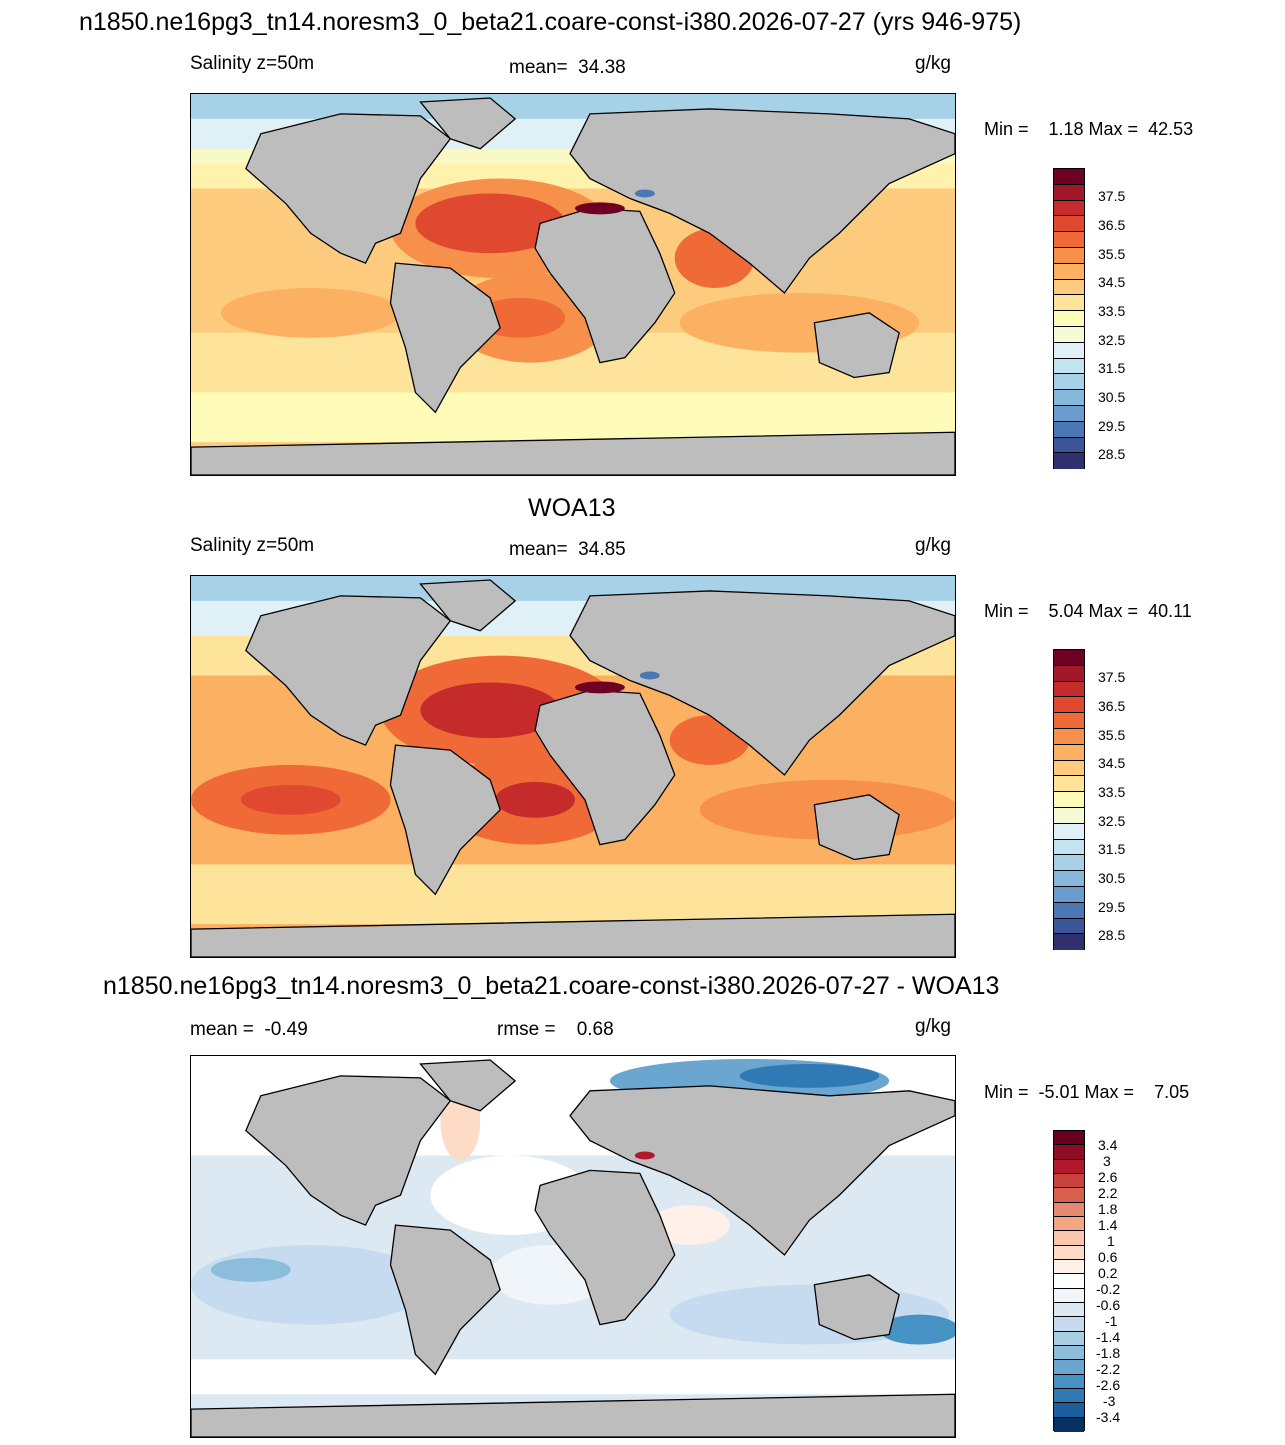 The height and width of the screenshot is (1445, 1285). What do you see at coordinates (1108, 1145) in the screenshot?
I see `panel3-cbar-label: 3.4` at bounding box center [1108, 1145].